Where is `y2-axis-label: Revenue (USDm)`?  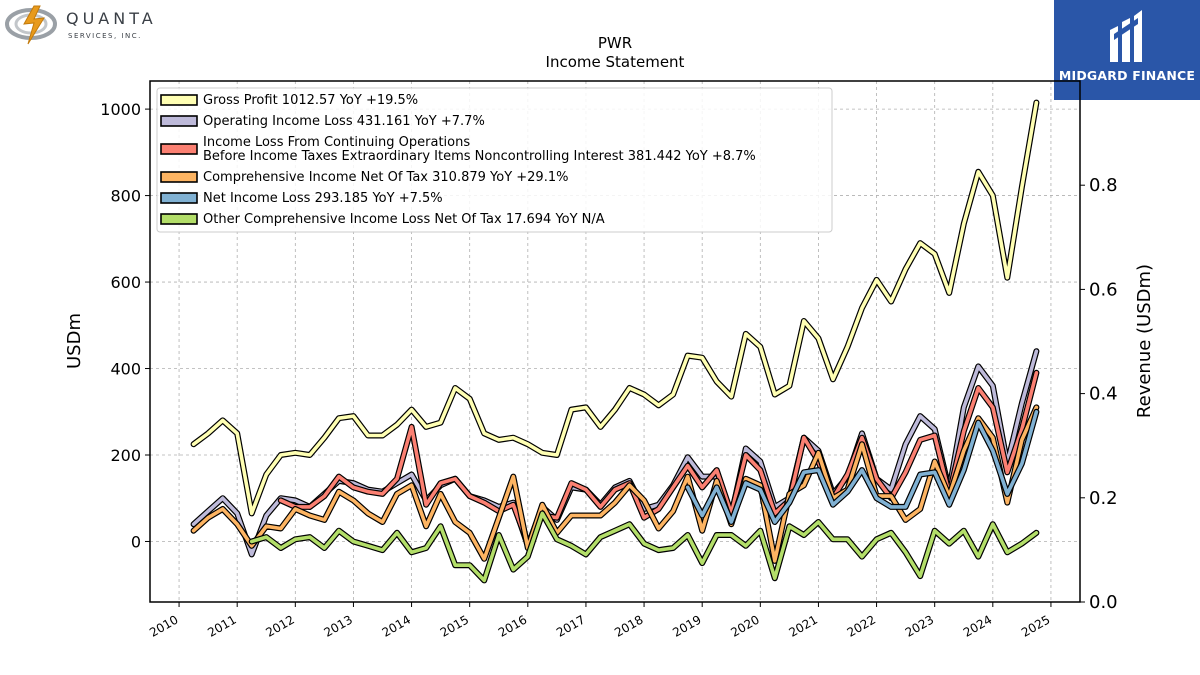
y2-axis-label: Revenue (USDm) is located at coordinates (1144, 341).